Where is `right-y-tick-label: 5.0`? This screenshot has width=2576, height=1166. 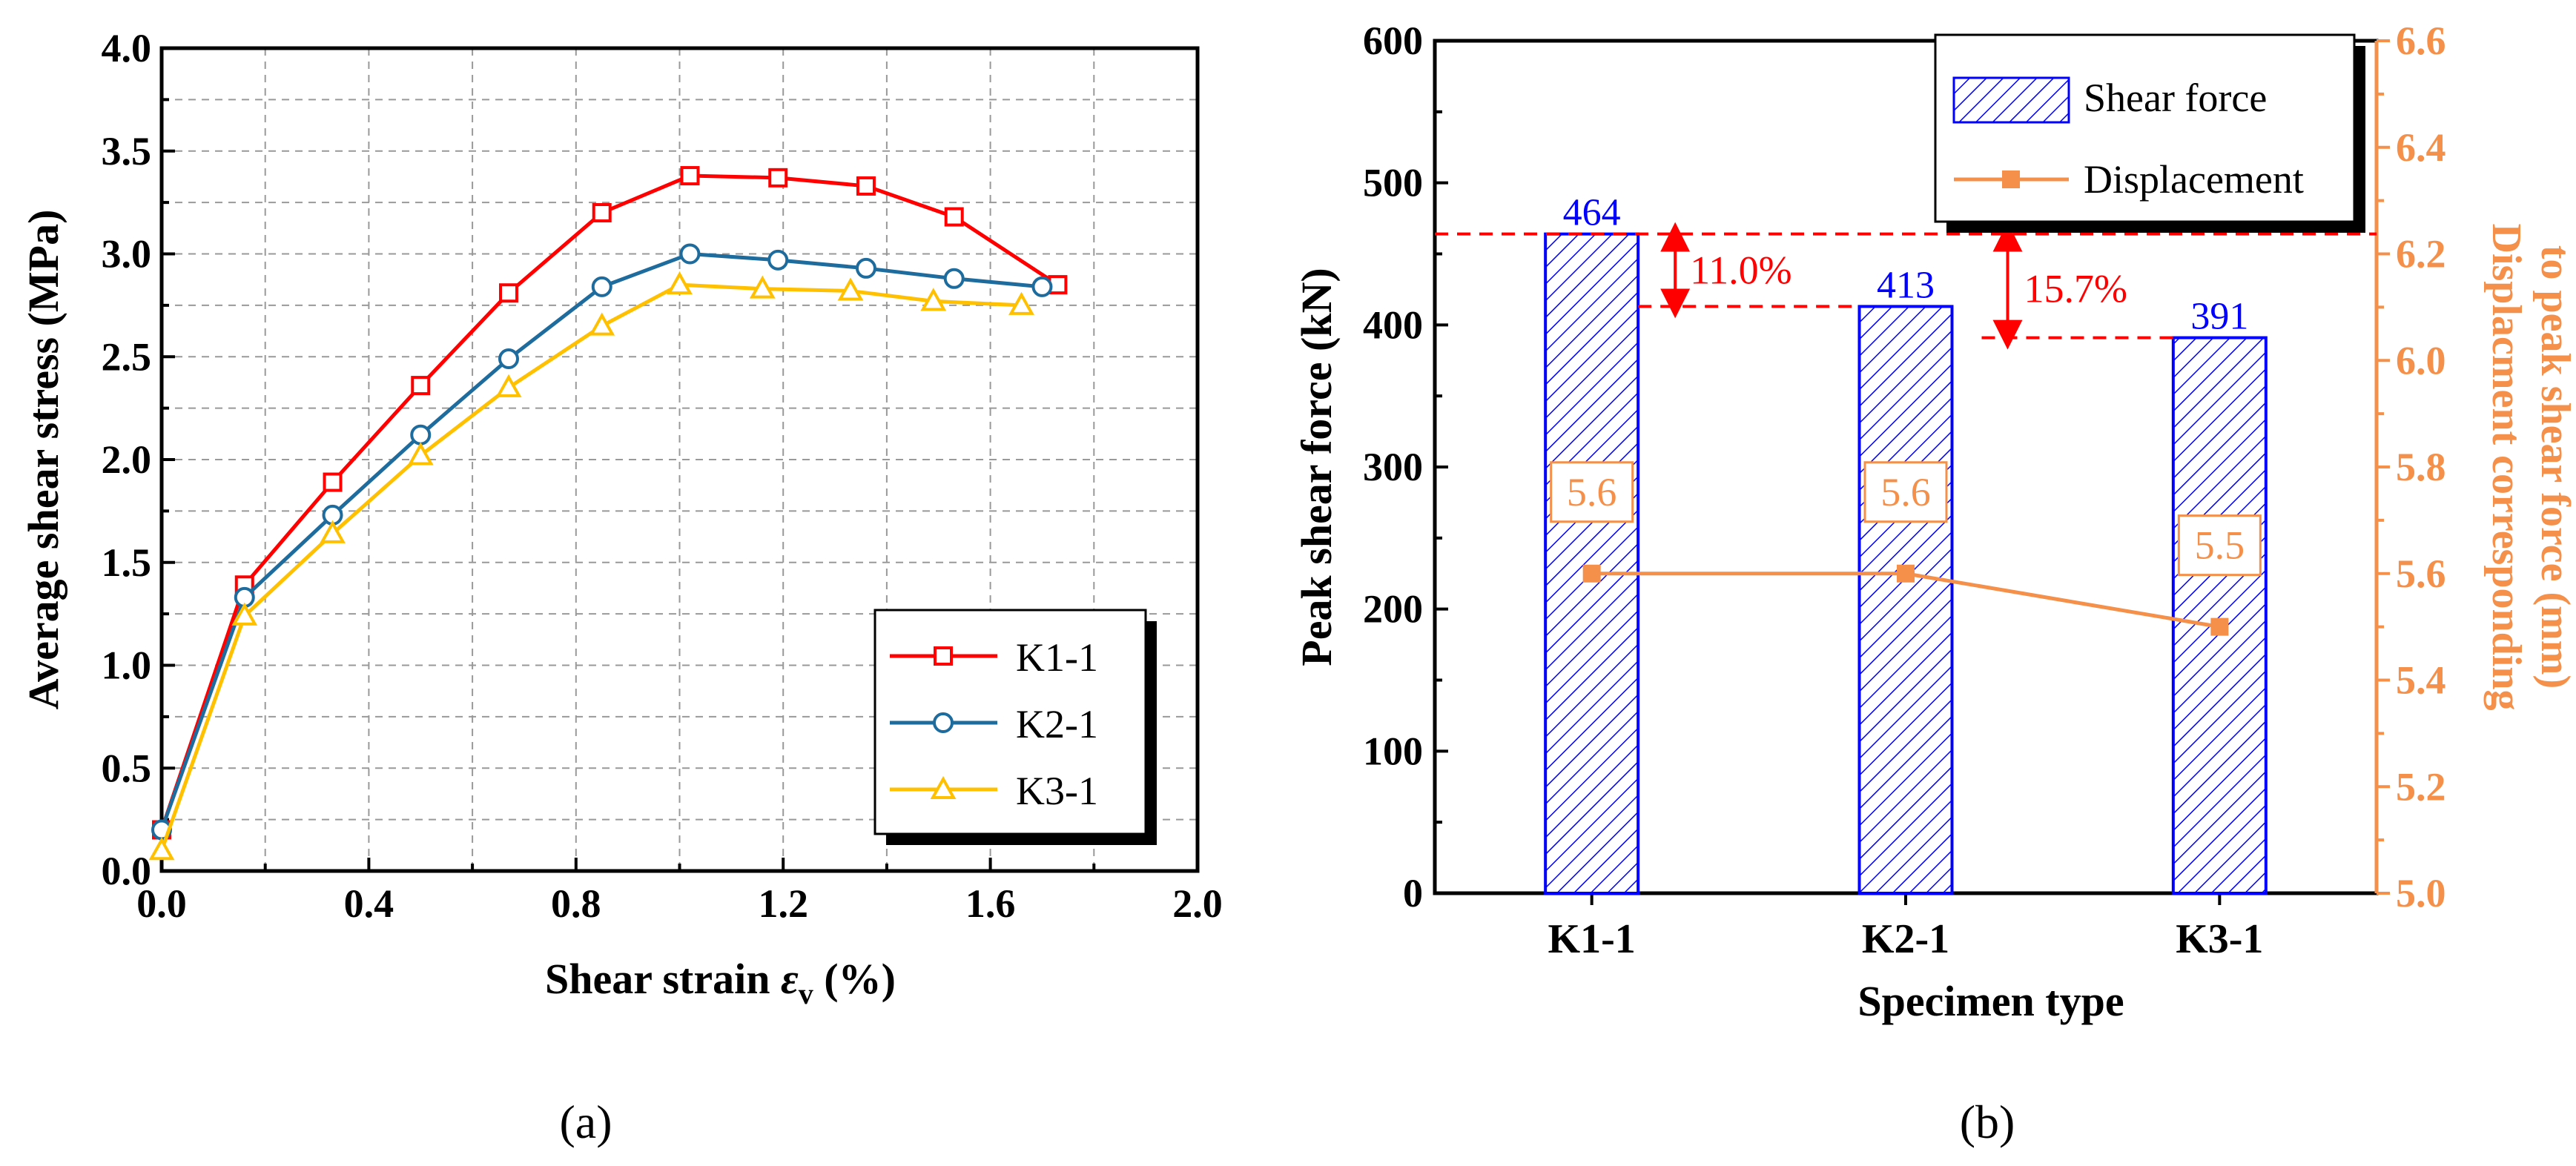 right-y-tick-label: 5.0 is located at coordinates (2421, 893).